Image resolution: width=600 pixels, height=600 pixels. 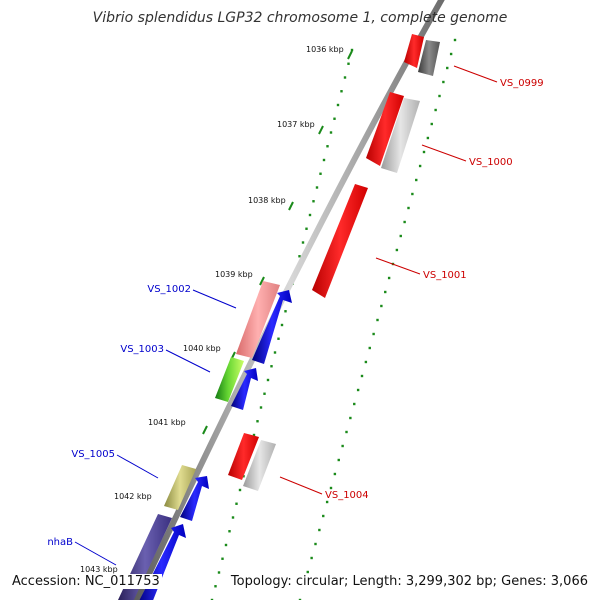 I want to click on kbp-label: 1043 kbp, so click(x=99, y=569).